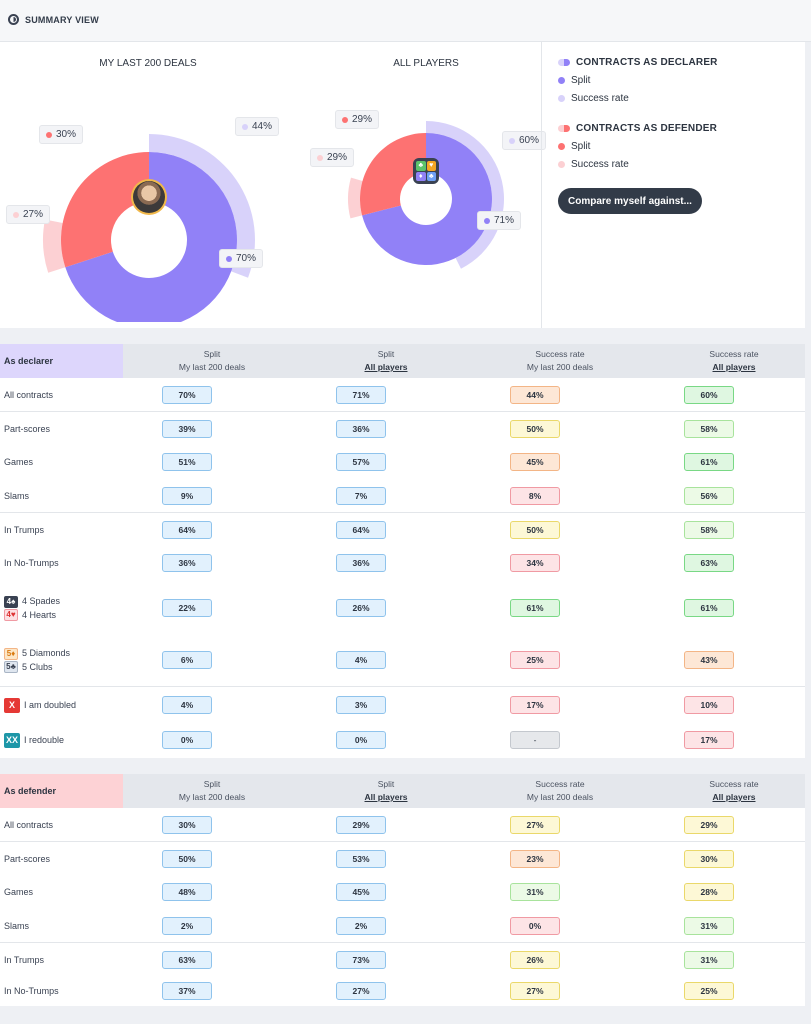 Image resolution: width=811 pixels, height=1024 pixels. I want to click on value-cell: 28%, so click(709, 892).